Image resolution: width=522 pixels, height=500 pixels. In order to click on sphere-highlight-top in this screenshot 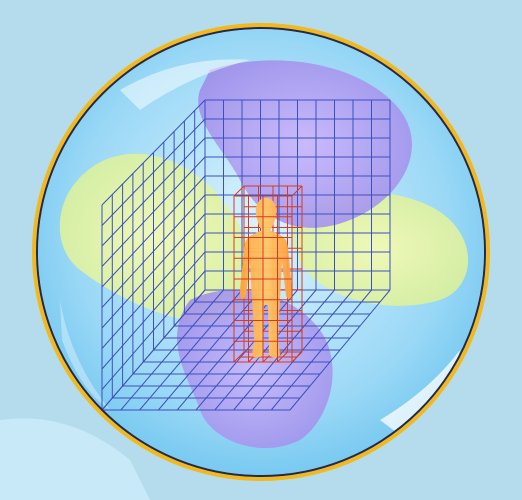, I will do `click(185, 84)`.